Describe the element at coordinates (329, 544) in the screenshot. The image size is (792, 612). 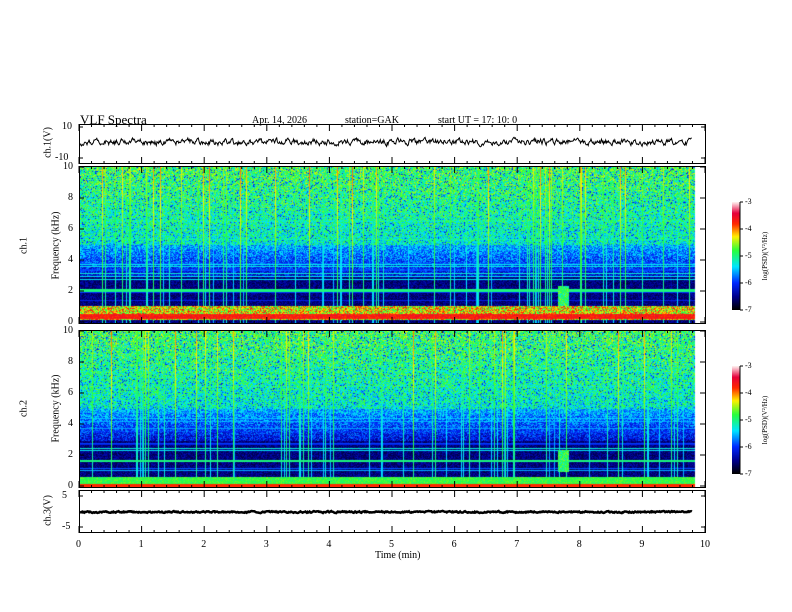
I see `x-tick-label: 4` at that location.